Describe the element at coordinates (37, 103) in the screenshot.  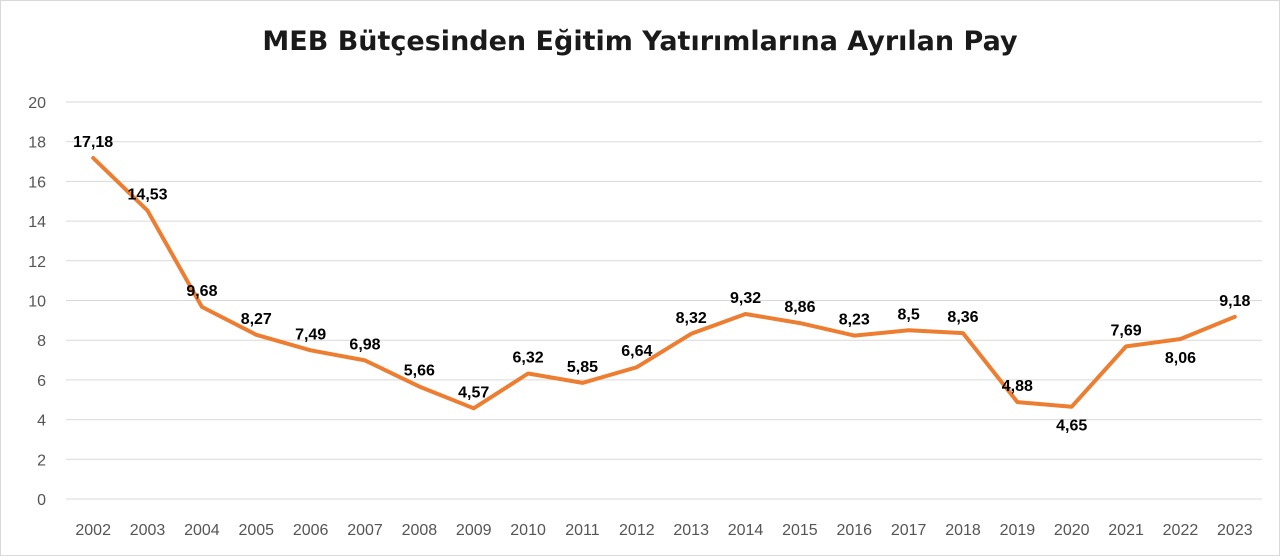
I see `y-tick-label: 20` at that location.